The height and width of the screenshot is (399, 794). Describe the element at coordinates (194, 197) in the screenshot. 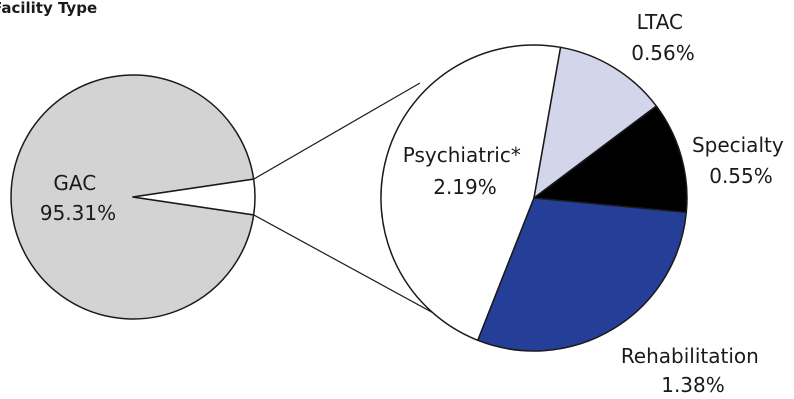

I see `slice-other` at that location.